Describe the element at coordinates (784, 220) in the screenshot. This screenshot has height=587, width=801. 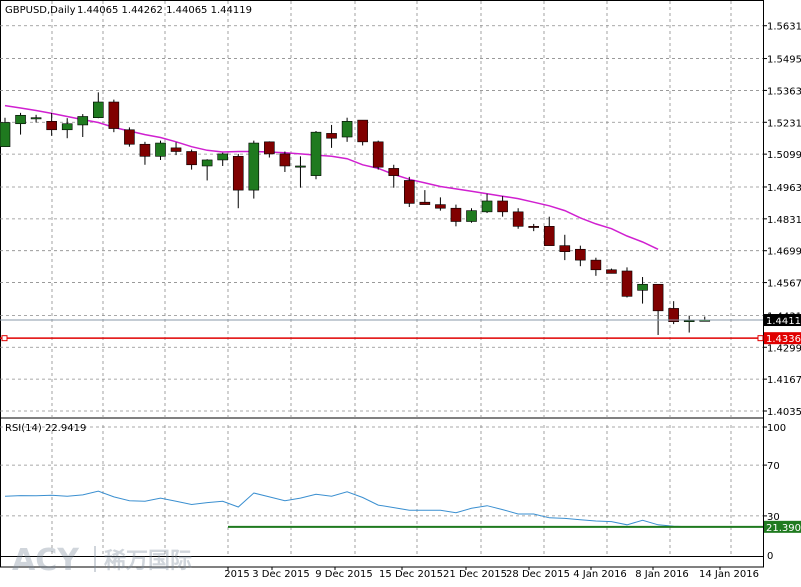
I see `price-tick-label: 1.48310` at that location.